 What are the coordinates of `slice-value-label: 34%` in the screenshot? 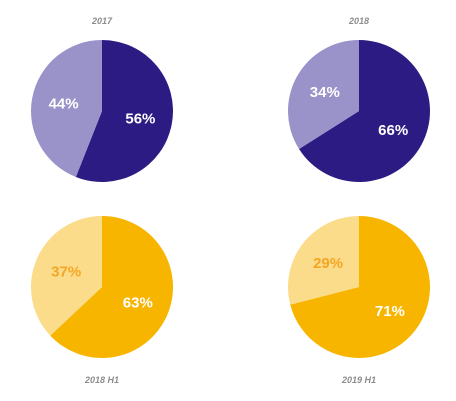 It's located at (325, 92).